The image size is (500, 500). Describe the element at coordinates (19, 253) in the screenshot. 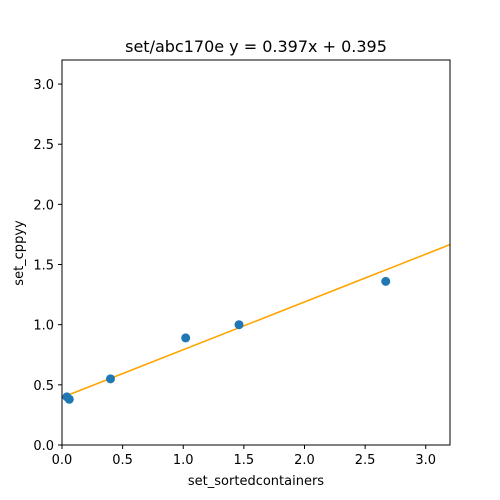

I see `y-axis-label: set_cppyy` at that location.